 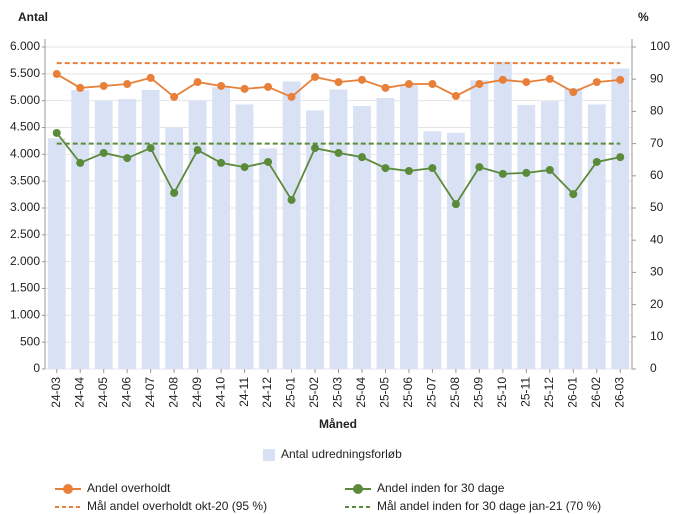 What do you see at coordinates (220, 392) in the screenshot?
I see `x-tick-label: 24-10` at bounding box center [220, 392].